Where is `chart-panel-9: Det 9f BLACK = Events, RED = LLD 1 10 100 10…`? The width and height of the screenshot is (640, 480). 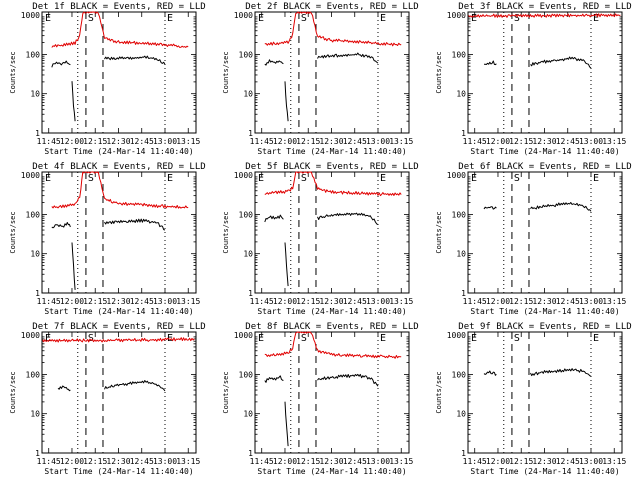
chart-panel-9: Det 9f BLACK = Events, RED = LLD 1 10 100 10… is located at coordinates (533, 399).